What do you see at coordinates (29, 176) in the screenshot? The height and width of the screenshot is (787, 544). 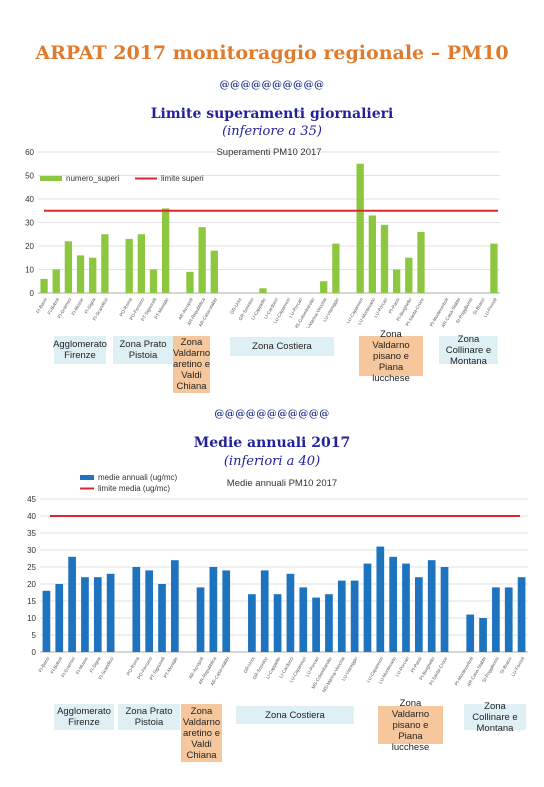 I see `y-tick-label: 50` at bounding box center [29, 176].